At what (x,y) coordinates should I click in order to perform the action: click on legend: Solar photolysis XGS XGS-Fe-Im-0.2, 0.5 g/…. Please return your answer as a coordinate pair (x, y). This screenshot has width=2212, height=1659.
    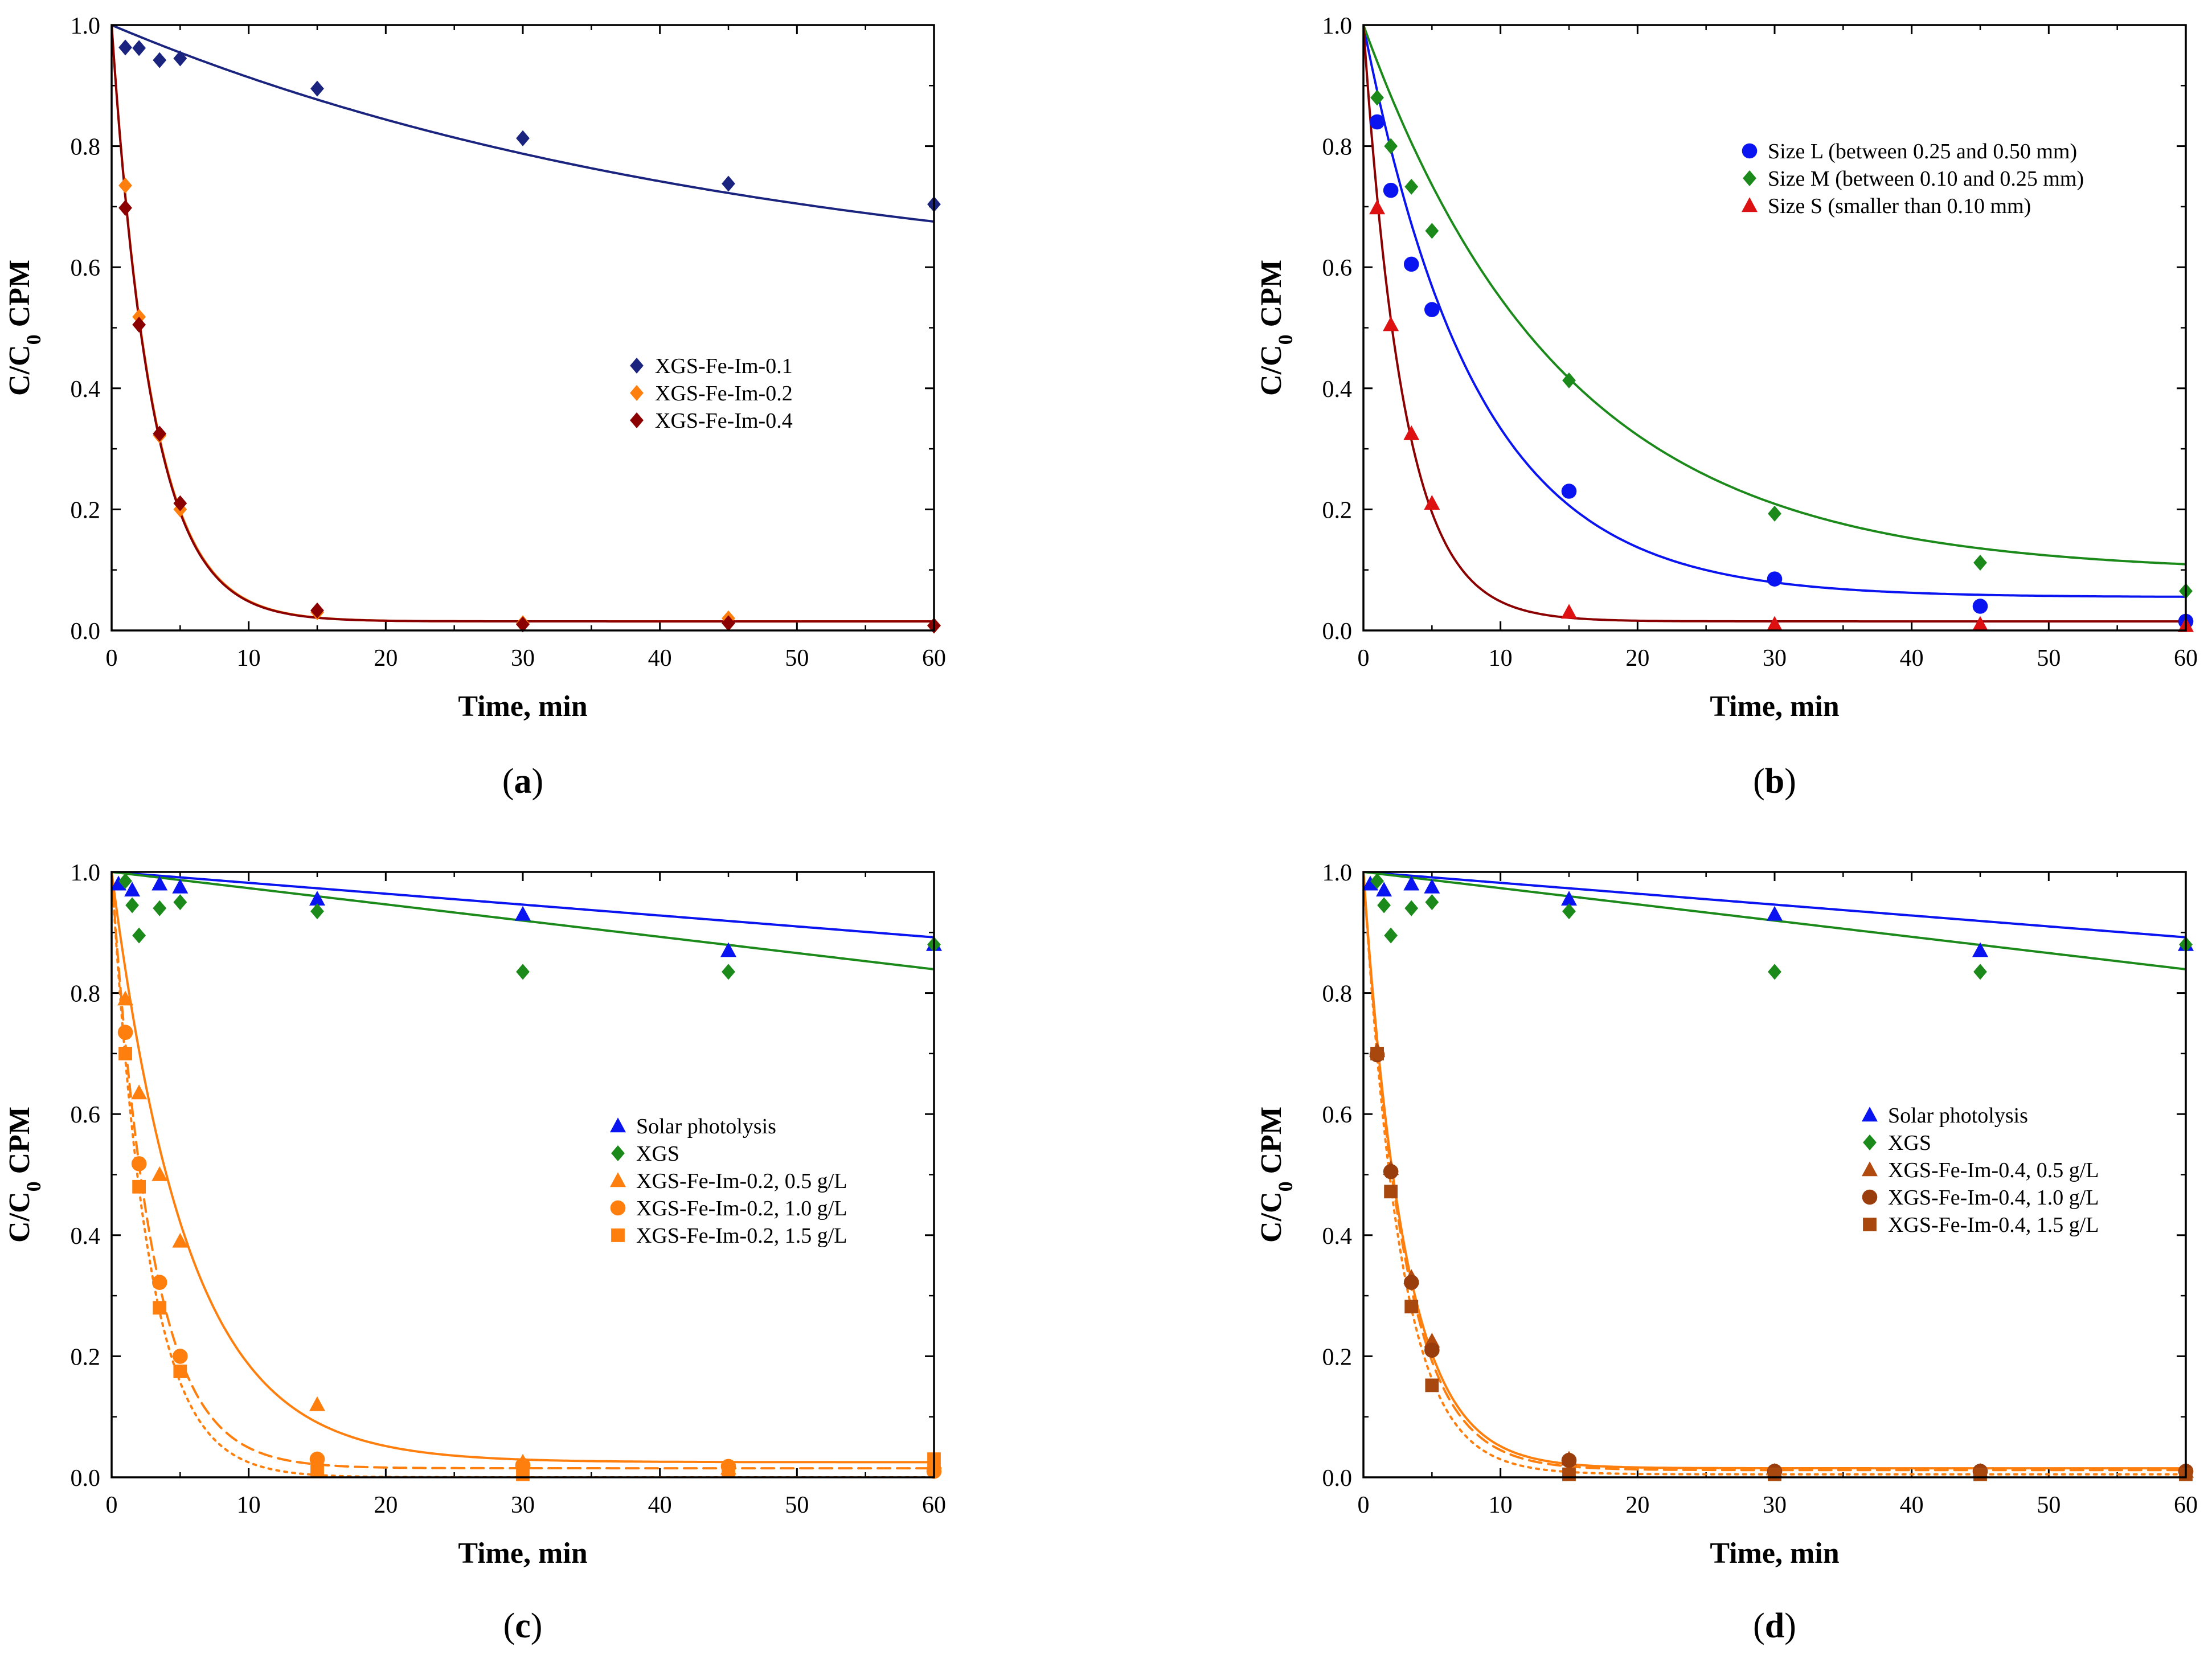
    Looking at the image, I should click on (728, 1181).